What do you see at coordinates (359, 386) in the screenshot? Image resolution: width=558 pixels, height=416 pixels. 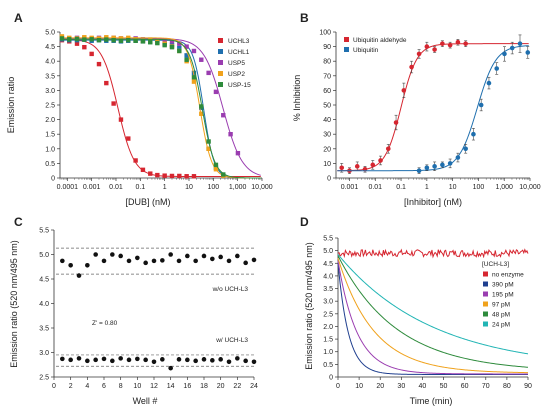 I see `panel-d-x-tick-label: 10` at bounding box center [359, 386].